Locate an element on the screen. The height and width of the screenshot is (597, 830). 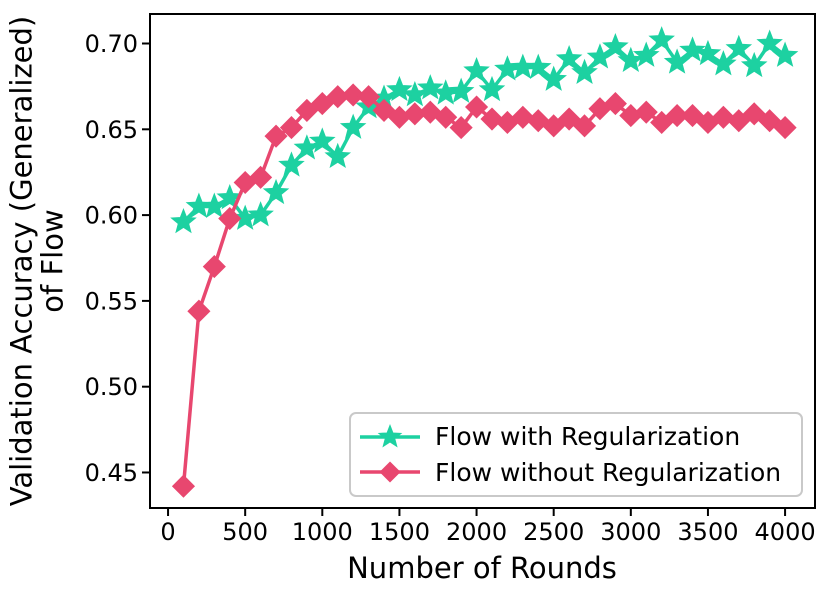
x-tick-label: 500 is located at coordinates (245, 532).